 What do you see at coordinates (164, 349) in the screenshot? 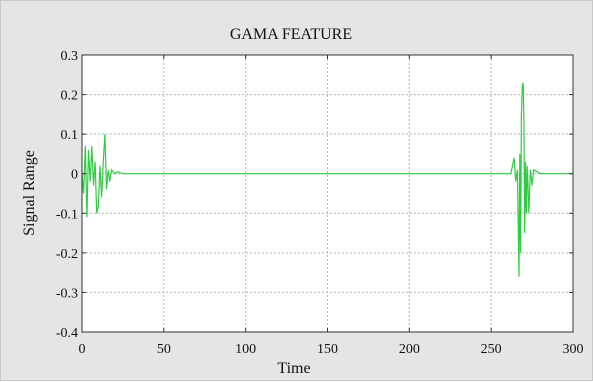
I see `x-tick-label: 50` at bounding box center [164, 349].